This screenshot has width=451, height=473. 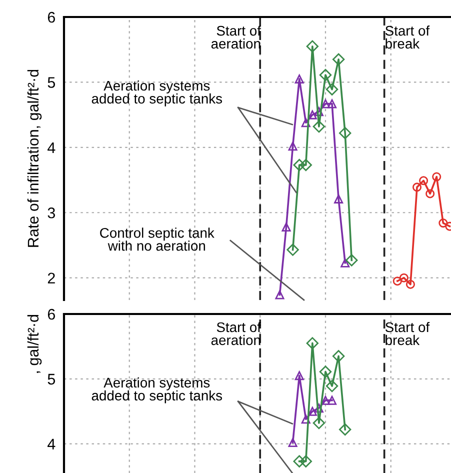 What do you see at coordinates (34, 343) in the screenshot?
I see `y-axis-title: , gal/ft²·d` at bounding box center [34, 343].